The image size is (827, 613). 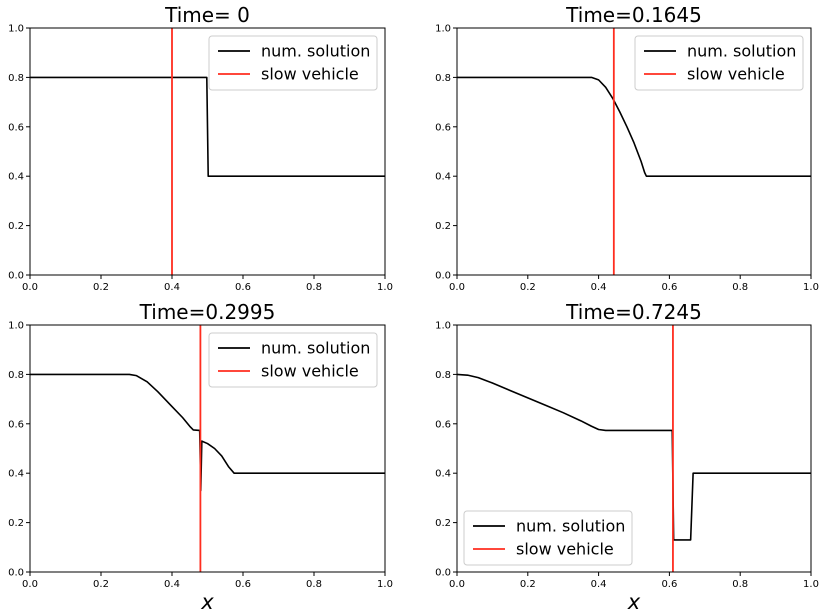 I want to click on plot-title: Time=0.7245, so click(x=633, y=312).